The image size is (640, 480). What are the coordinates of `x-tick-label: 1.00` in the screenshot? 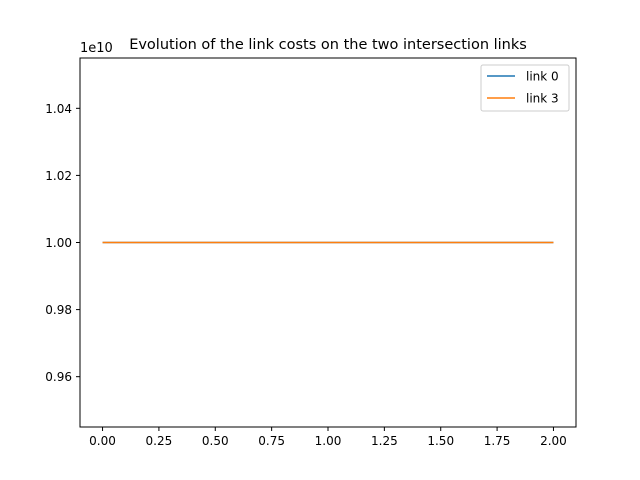 It's located at (328, 441).